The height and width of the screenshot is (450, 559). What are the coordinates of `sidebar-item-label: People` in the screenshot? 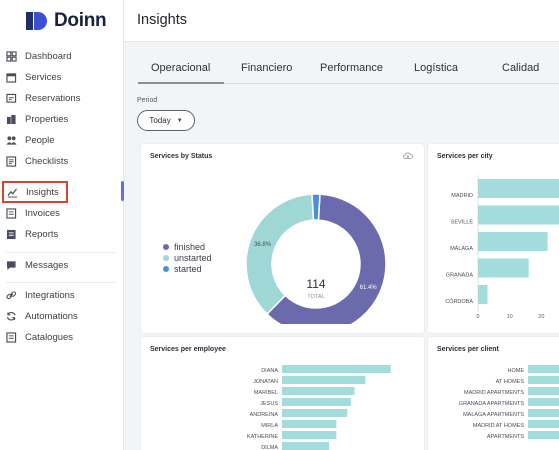 It's located at (40, 140).